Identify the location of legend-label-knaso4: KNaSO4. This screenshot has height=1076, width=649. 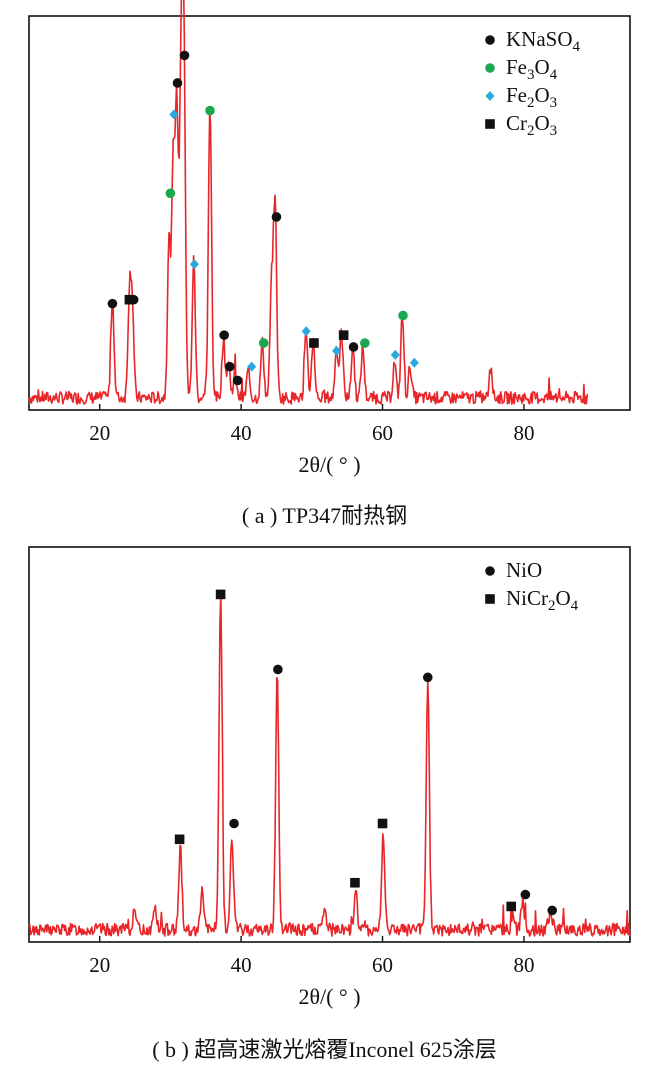
(543, 41).